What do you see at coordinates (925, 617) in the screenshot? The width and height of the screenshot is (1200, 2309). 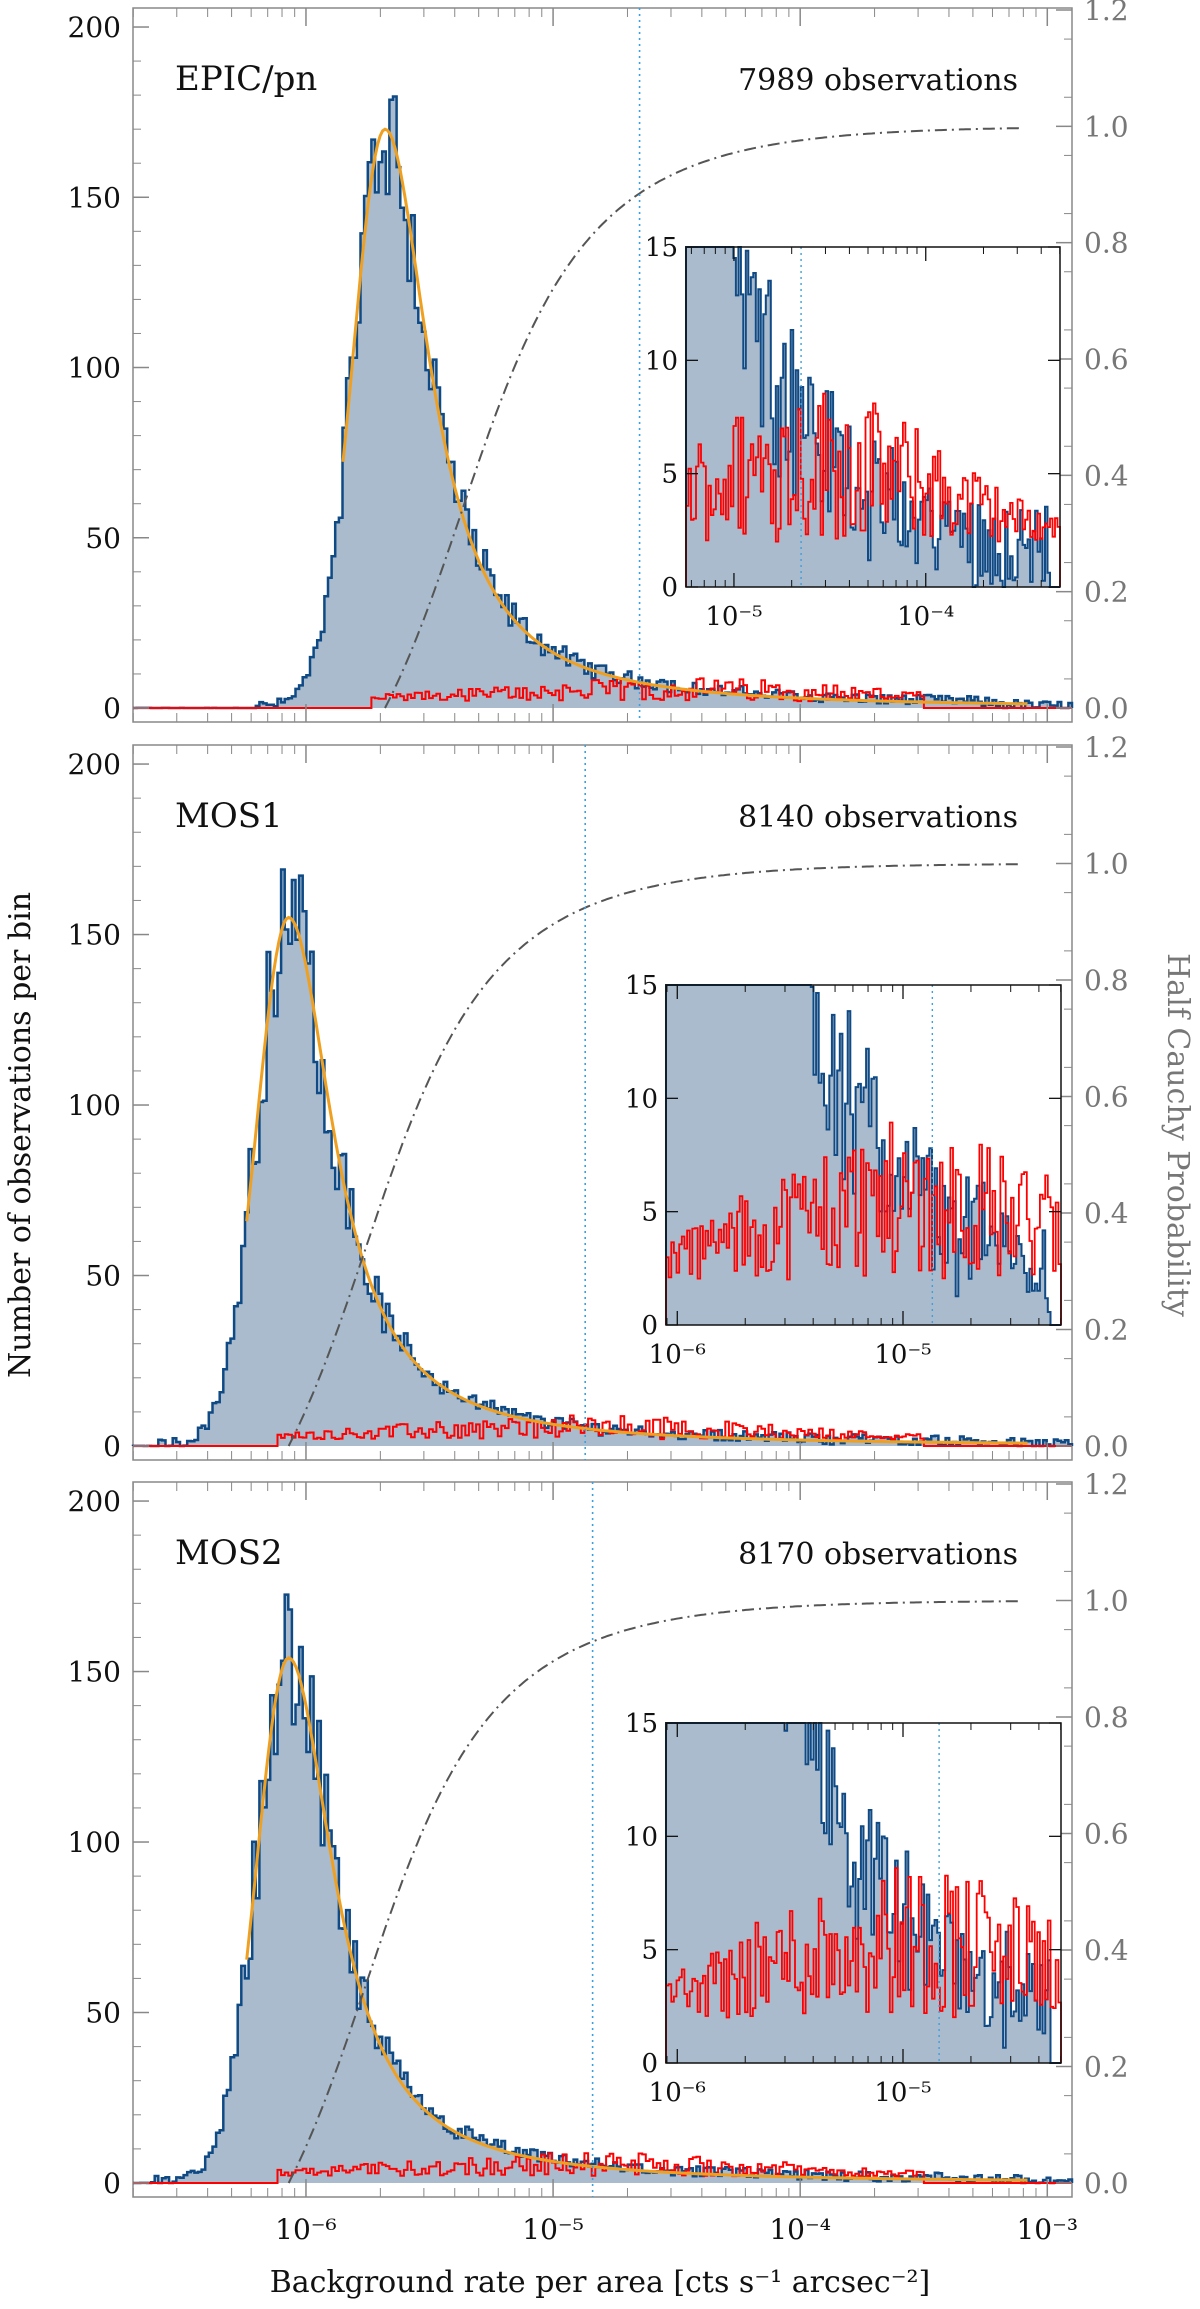 I see `inset-x-tick-label: 10⁻⁴` at bounding box center [925, 617].